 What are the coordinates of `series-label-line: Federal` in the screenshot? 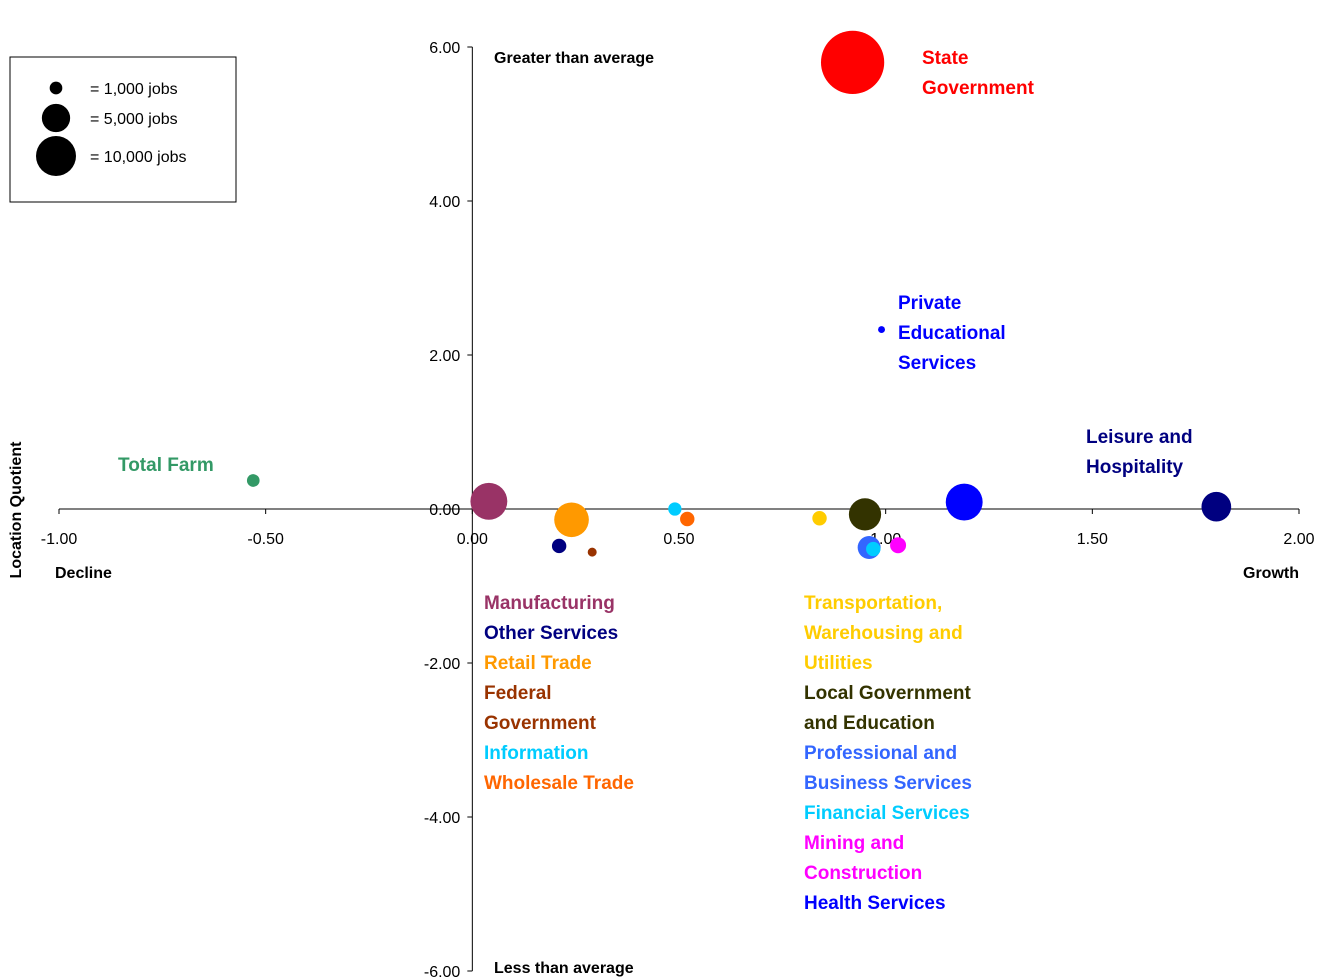 It's located at (518, 693).